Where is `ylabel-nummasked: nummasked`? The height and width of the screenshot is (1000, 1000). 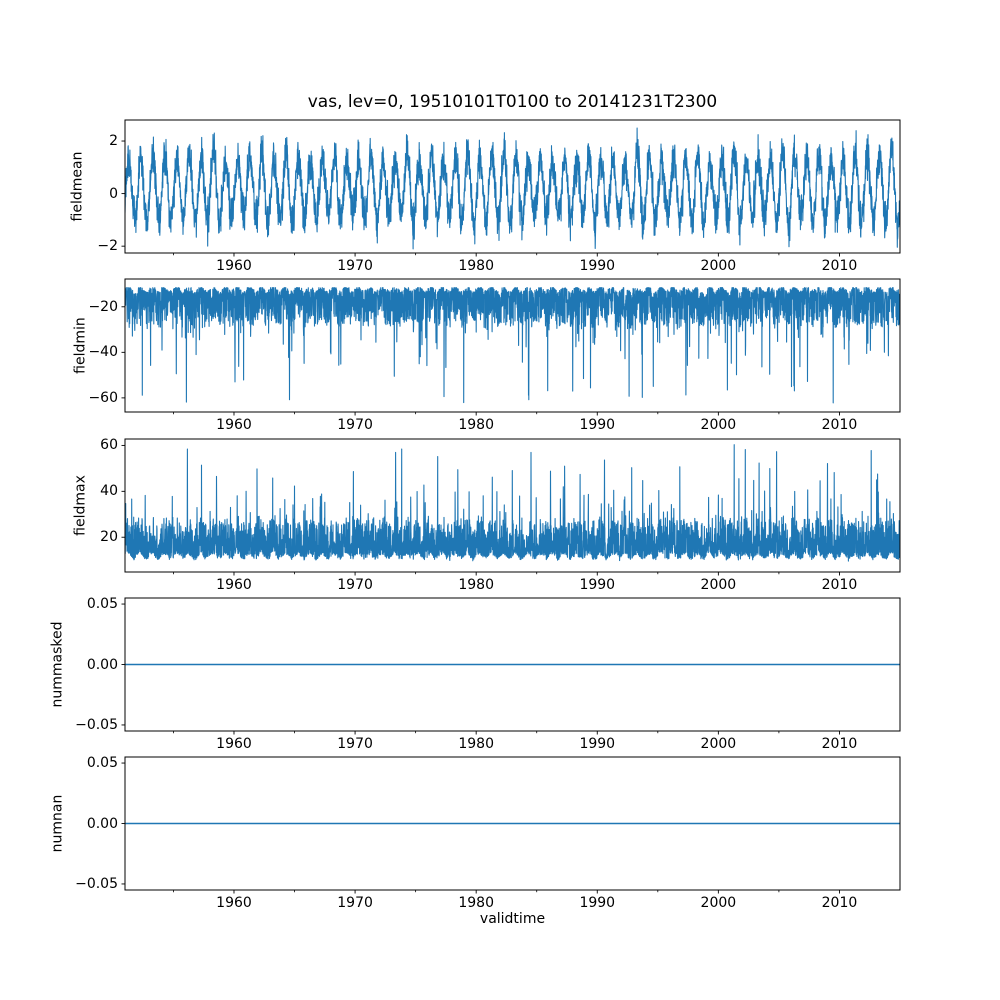 ylabel-nummasked: nummasked is located at coordinates (57, 664).